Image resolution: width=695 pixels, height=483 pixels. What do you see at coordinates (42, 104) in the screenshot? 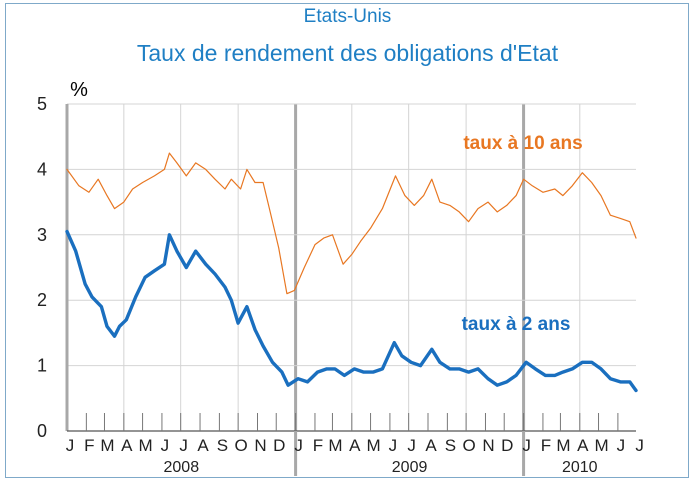
I see `y-tick-label: 5` at bounding box center [42, 104].